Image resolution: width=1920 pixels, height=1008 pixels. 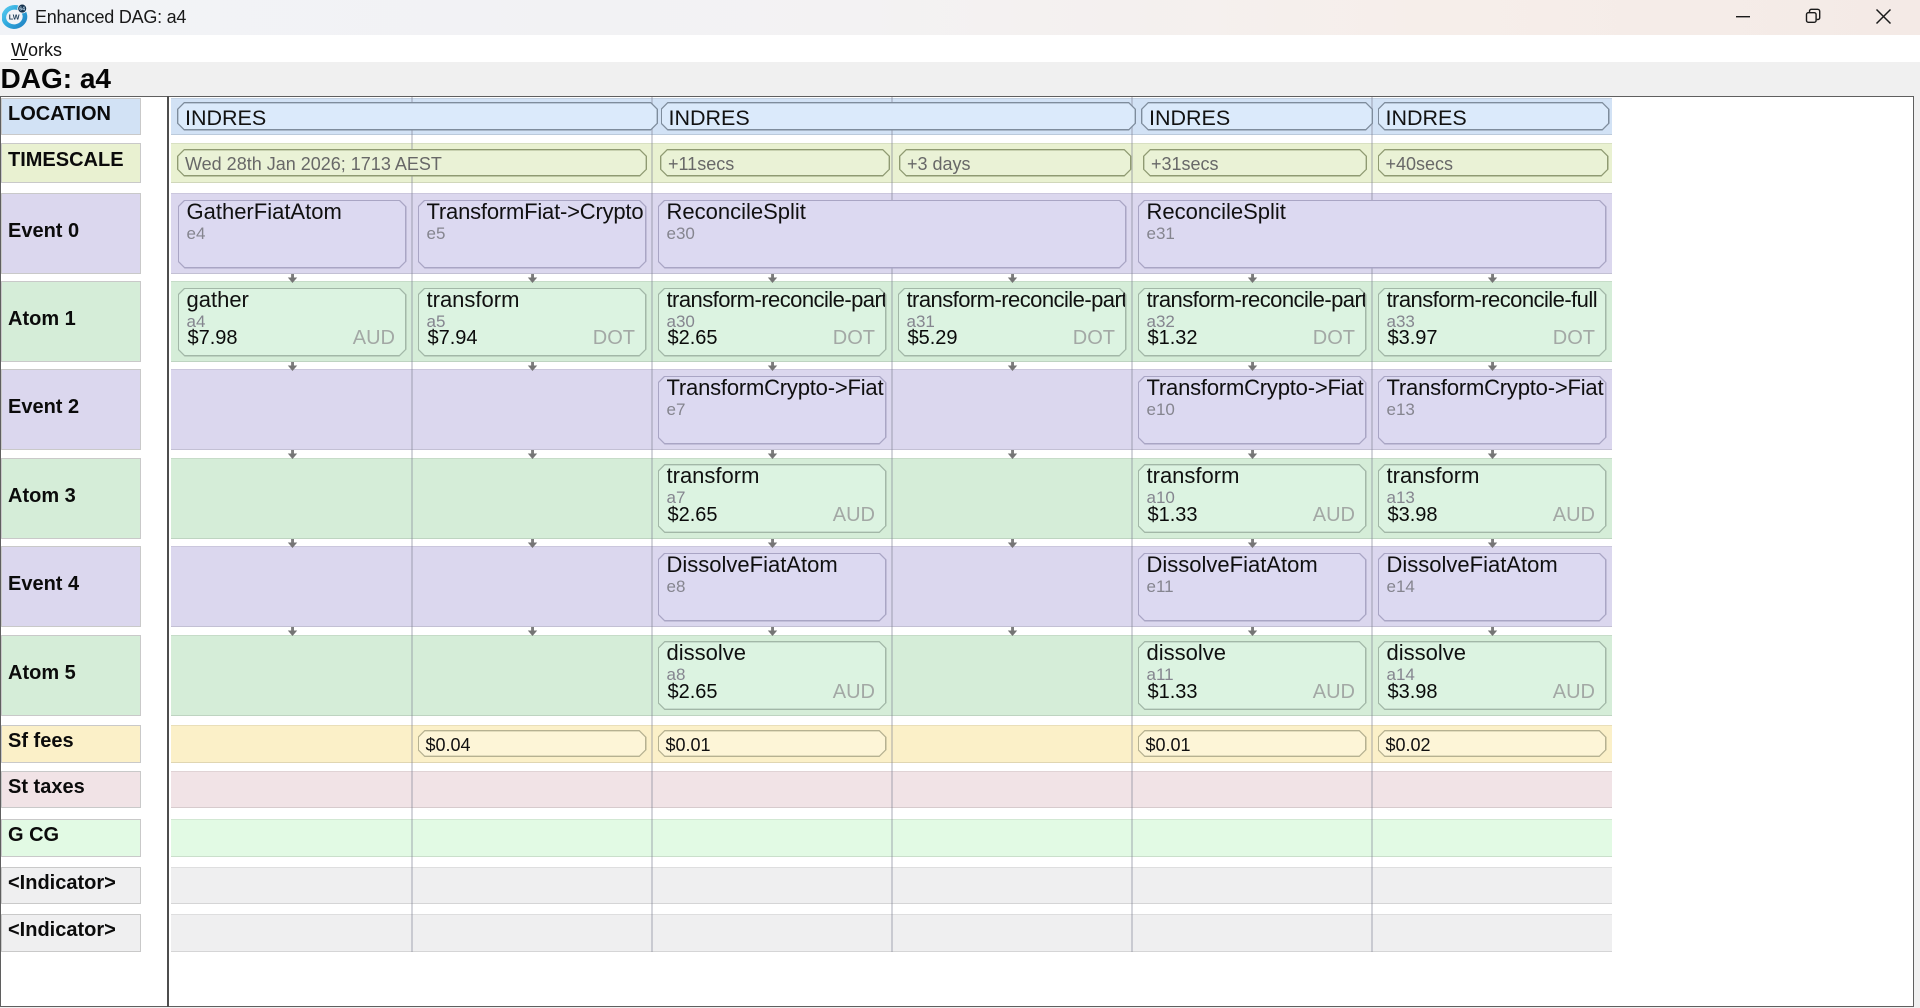 I want to click on svg-text: 64, so click(x=22, y=10).